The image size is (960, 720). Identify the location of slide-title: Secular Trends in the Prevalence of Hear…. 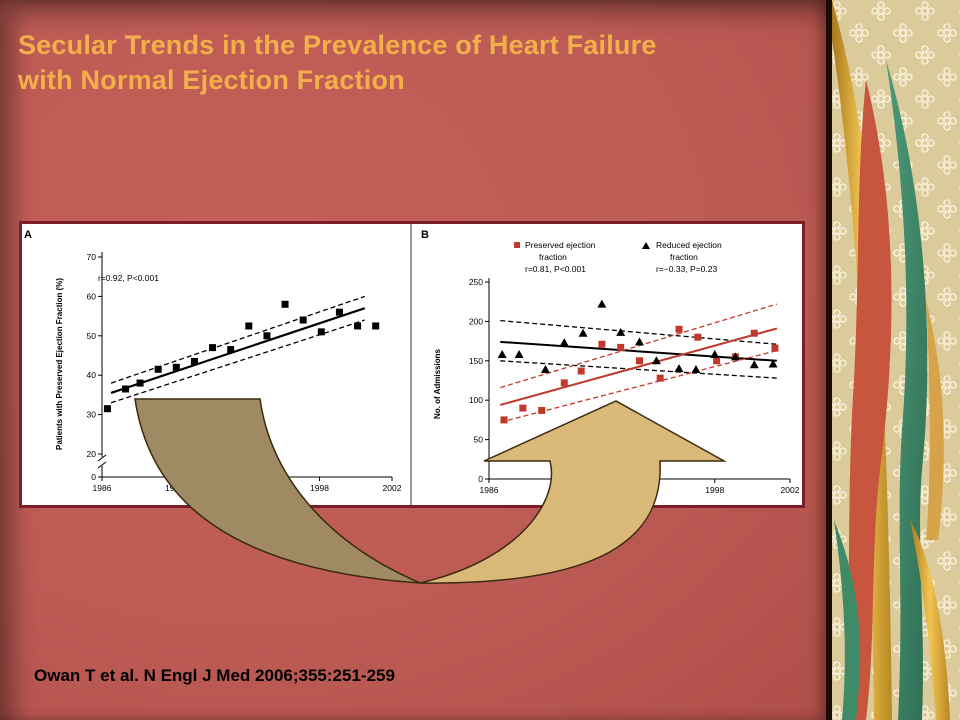
(418, 63).